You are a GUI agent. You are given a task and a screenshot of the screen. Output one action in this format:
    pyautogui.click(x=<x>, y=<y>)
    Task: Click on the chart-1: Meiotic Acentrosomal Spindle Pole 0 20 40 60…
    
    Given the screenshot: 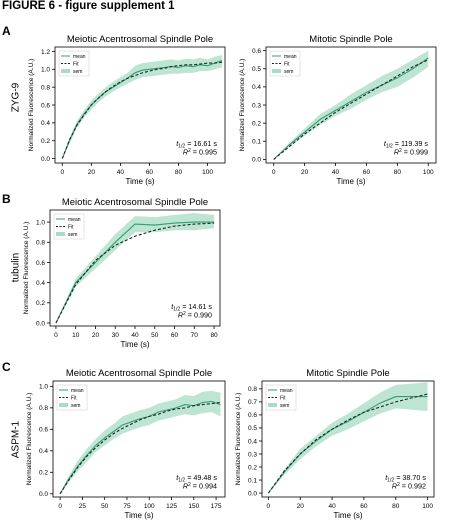 What is the action you would take?
    pyautogui.click(x=127, y=110)
    